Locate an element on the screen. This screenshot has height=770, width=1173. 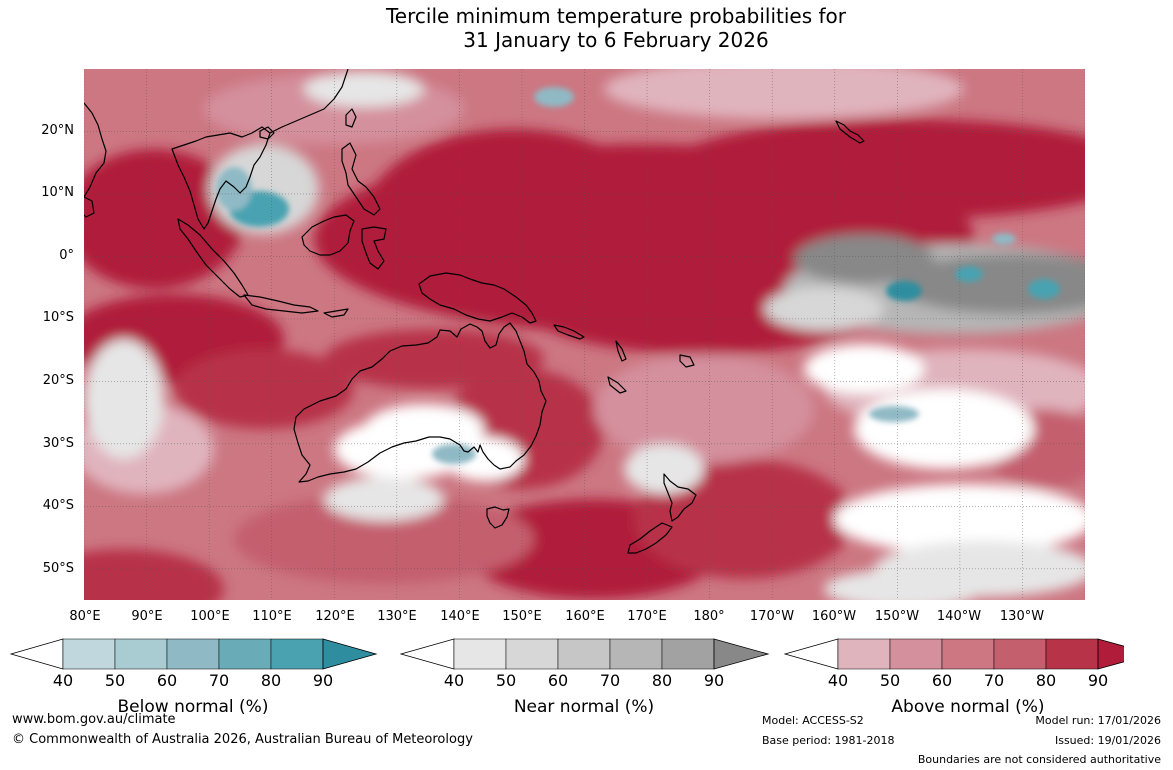
lon-label: 130°E is located at coordinates (397, 616).